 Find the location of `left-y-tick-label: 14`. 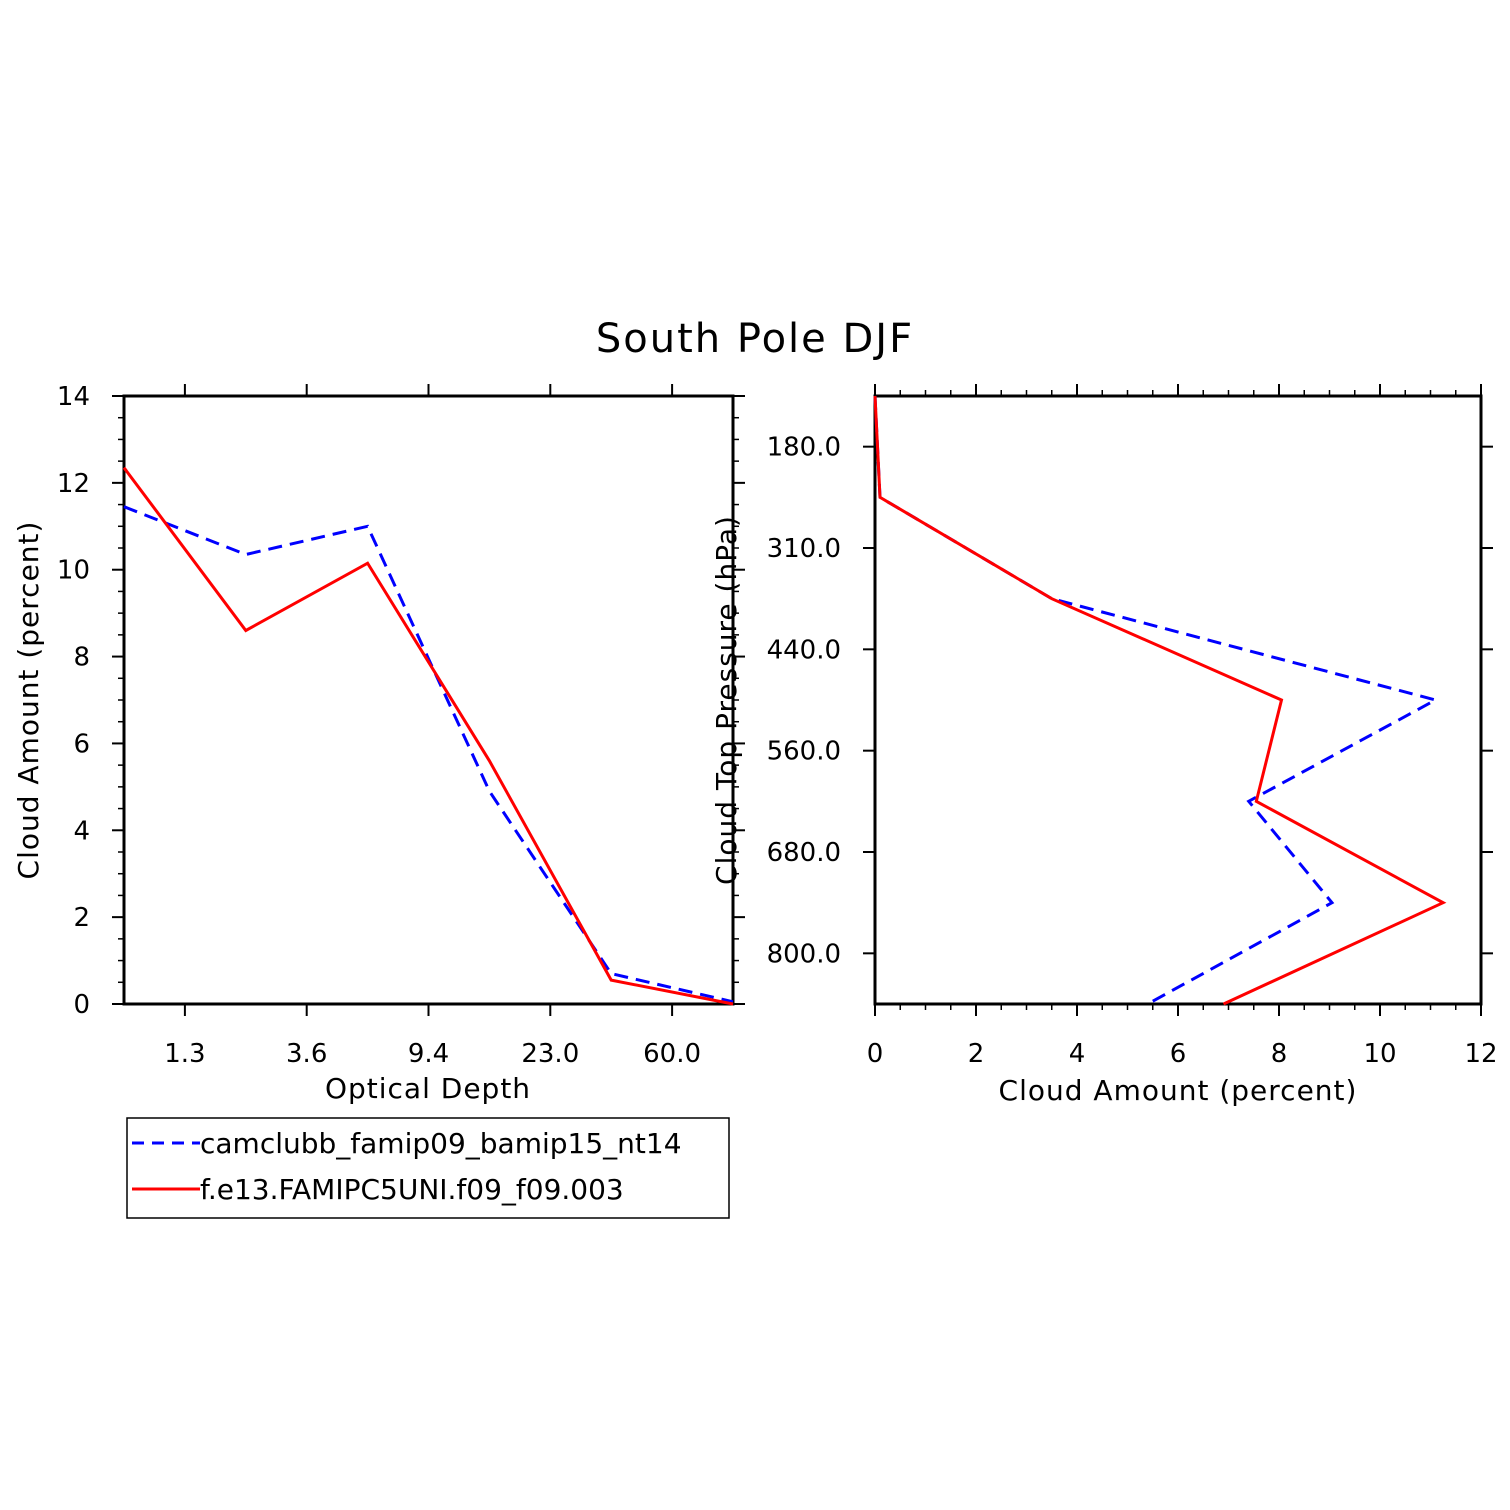

left-y-tick-label: 14 is located at coordinates (73, 397).